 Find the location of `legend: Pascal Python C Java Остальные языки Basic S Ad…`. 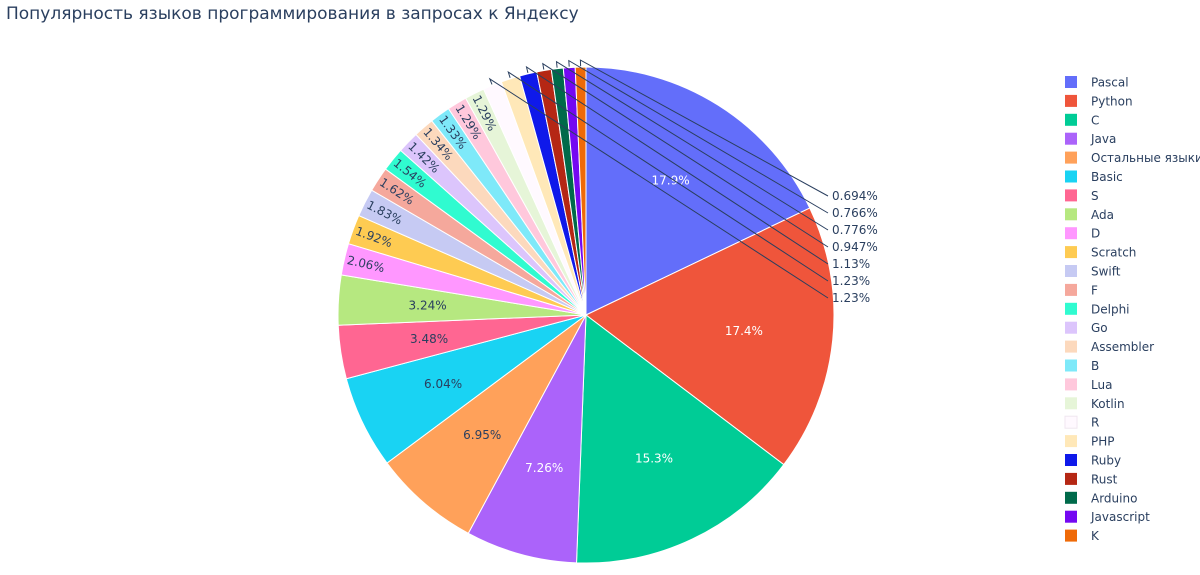

legend: Pascal Python C Java Остальные языки Basic S Ad… is located at coordinates (1132, 309).